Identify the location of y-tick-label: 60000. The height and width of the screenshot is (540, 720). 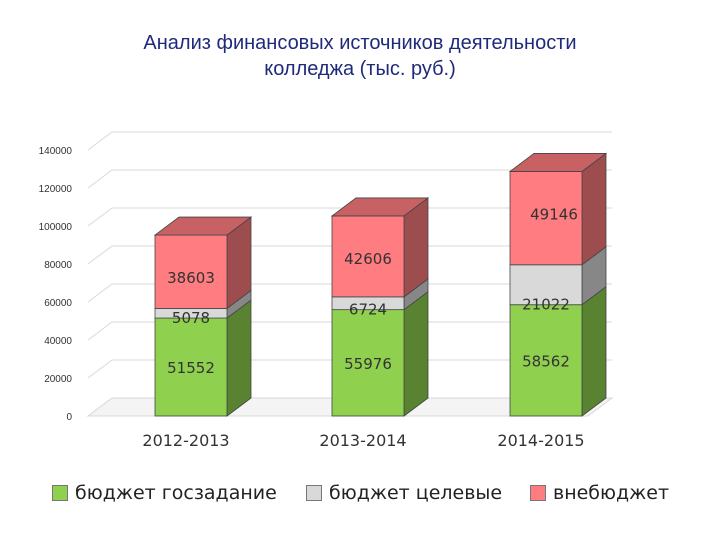
(58, 303).